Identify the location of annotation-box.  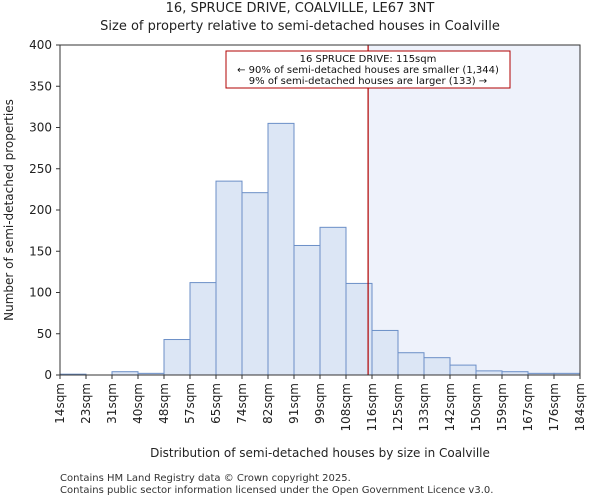
(368, 69).